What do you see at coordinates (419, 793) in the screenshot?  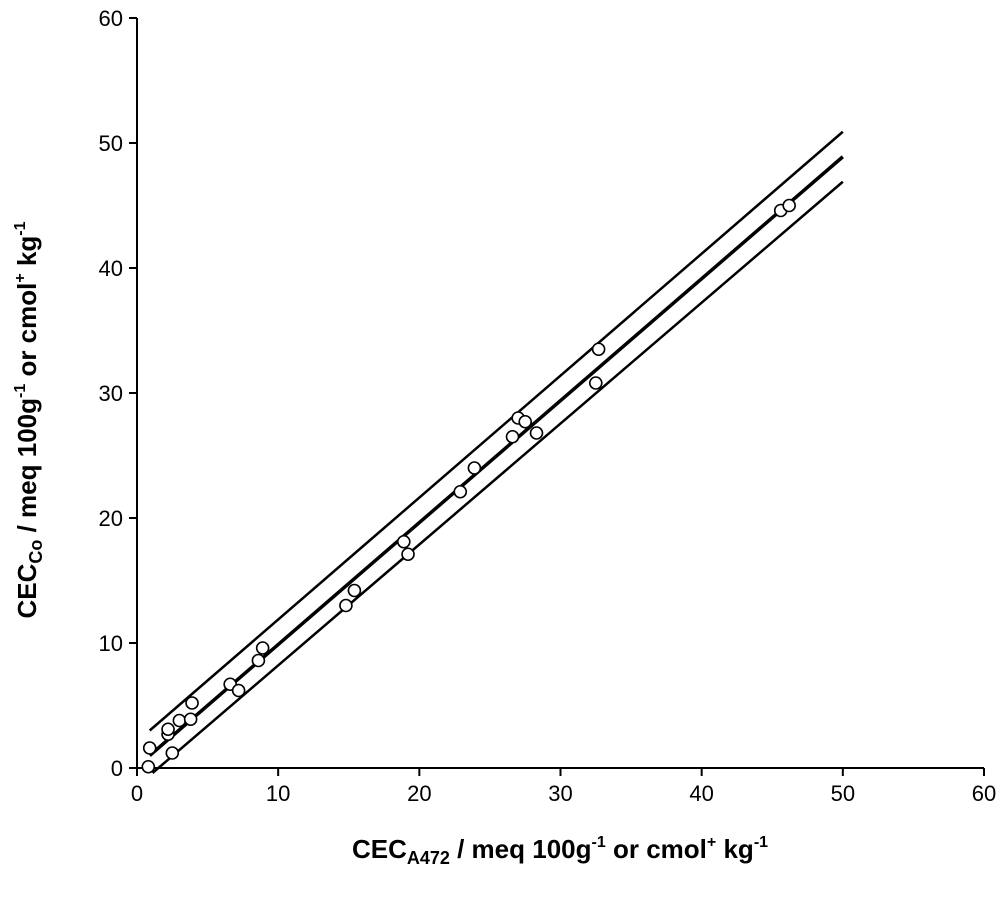 I see `x-tick-label: 20` at bounding box center [419, 793].